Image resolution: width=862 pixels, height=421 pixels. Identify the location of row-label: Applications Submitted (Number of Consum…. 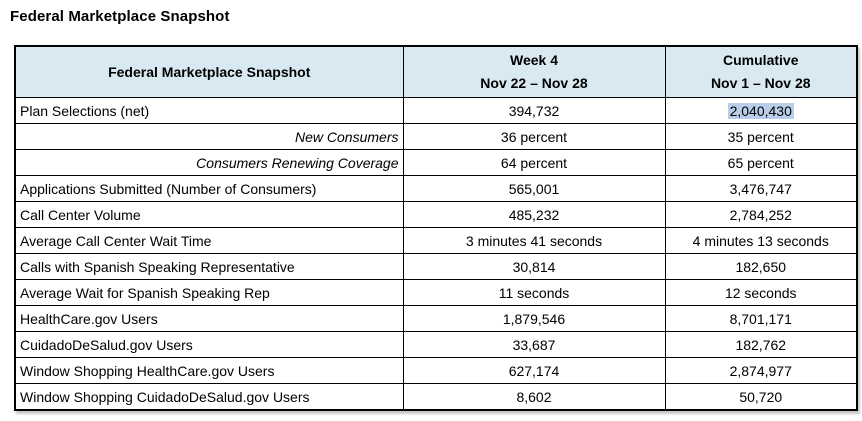
(209, 188).